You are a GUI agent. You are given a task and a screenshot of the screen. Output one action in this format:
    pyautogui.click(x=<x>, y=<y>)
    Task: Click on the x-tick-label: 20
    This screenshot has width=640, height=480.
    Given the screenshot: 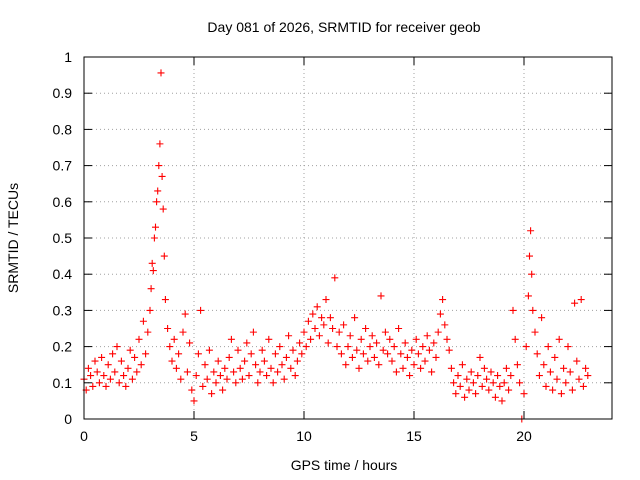 What is the action you would take?
    pyautogui.click(x=524, y=436)
    